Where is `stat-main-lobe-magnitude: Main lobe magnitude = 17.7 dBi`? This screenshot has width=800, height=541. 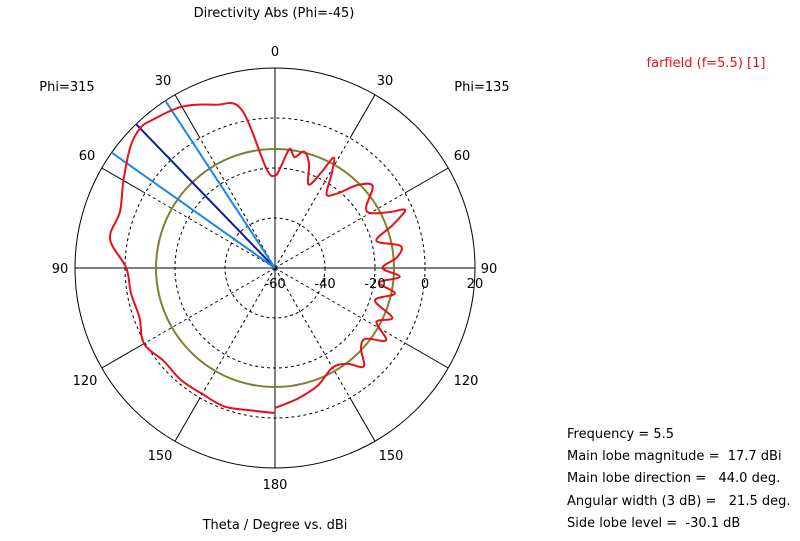 stat-main-lobe-magnitude: Main lobe magnitude = 17.7 dBi is located at coordinates (674, 457).